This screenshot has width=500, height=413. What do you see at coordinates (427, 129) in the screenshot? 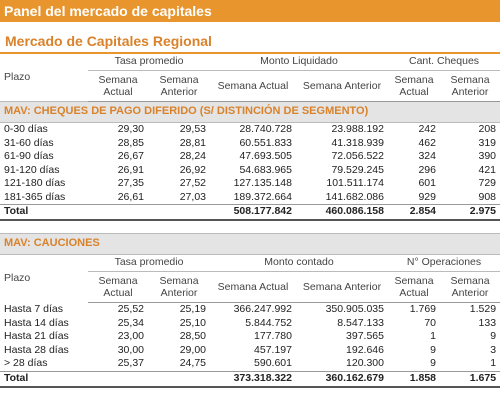
I see `cell-value: 242` at bounding box center [427, 129].